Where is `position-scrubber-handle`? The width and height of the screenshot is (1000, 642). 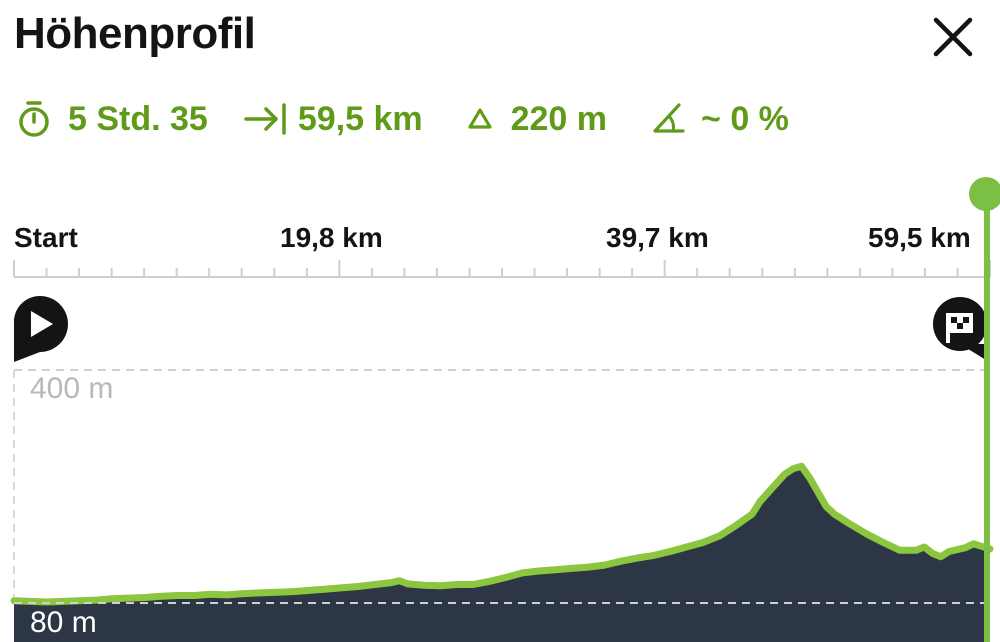
position-scrubber-handle is located at coordinates (984, 194).